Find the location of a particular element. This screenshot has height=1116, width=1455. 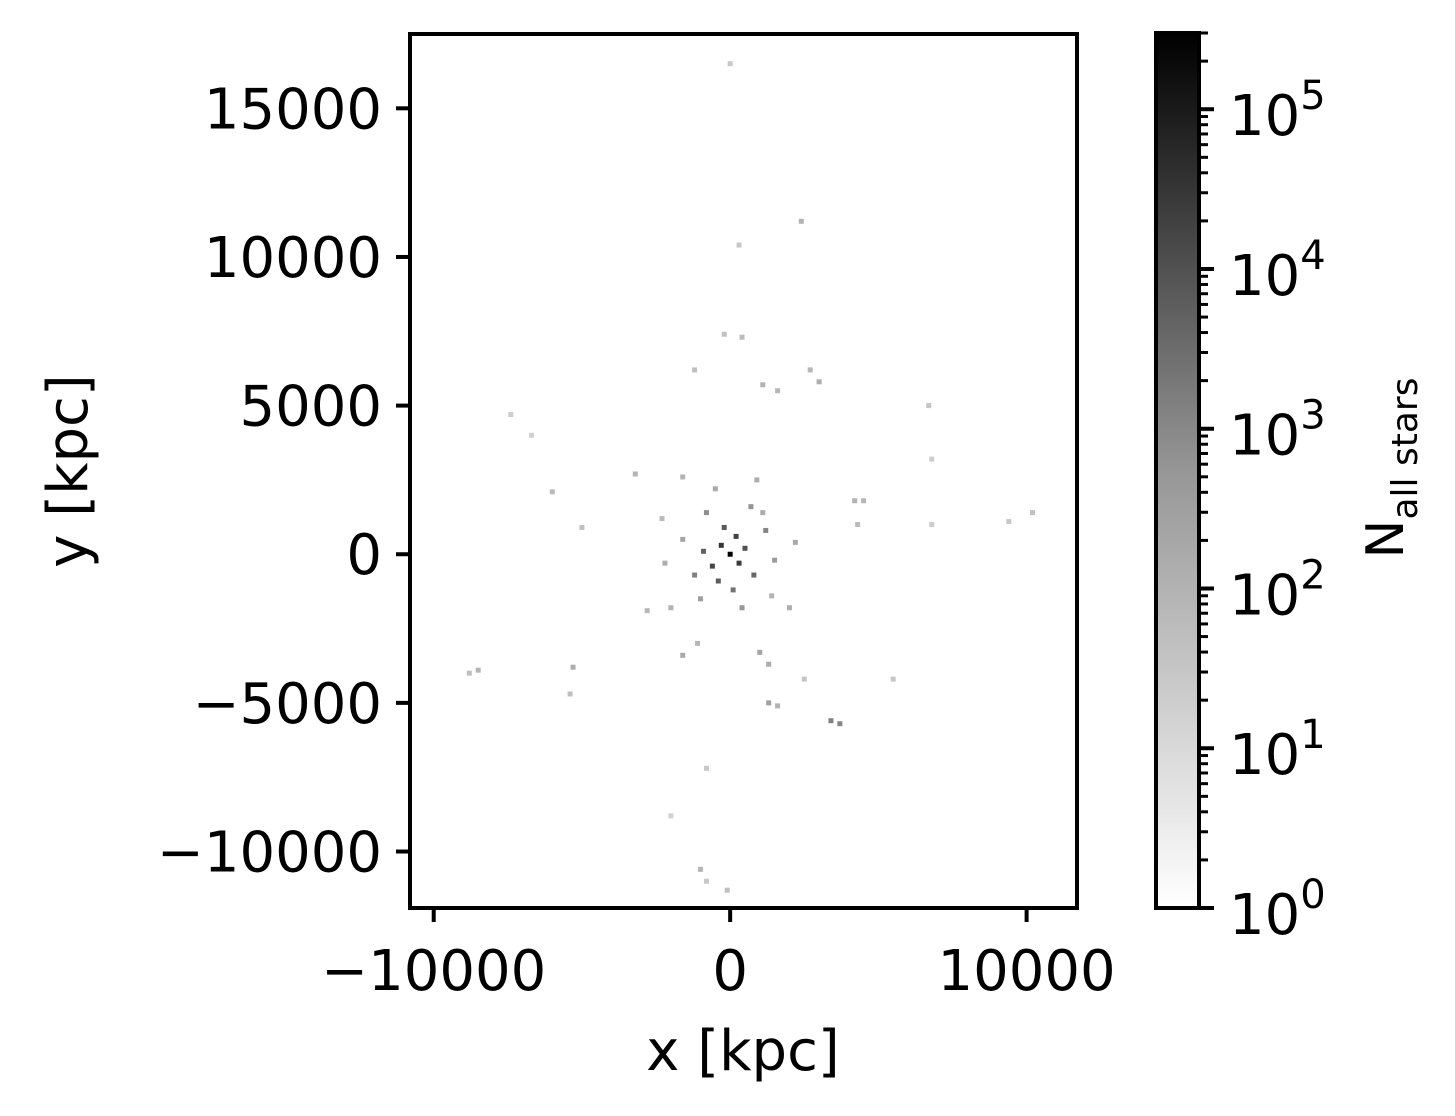

x-tick-label: 10000 is located at coordinates (1027, 971).